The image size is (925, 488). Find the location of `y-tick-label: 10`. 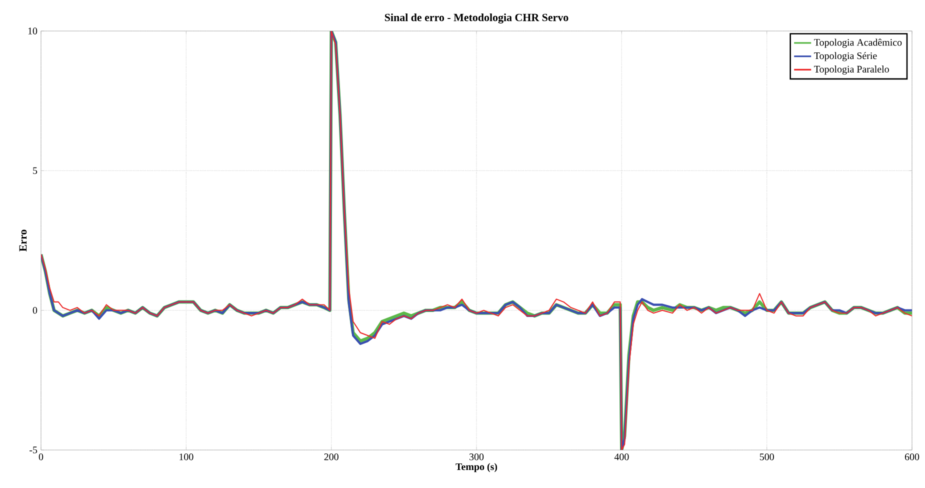

y-tick-label: 10 is located at coordinates (33, 31).